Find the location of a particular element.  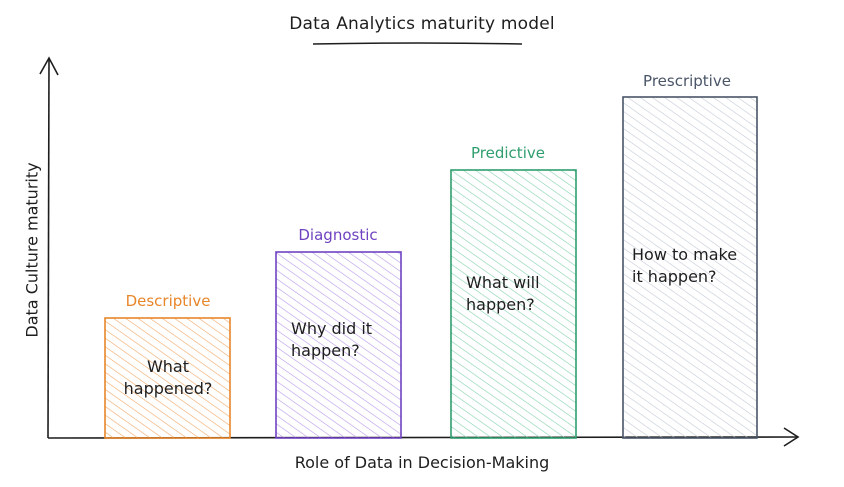

diagram-title: Data Analytics maturity model is located at coordinates (422, 24).